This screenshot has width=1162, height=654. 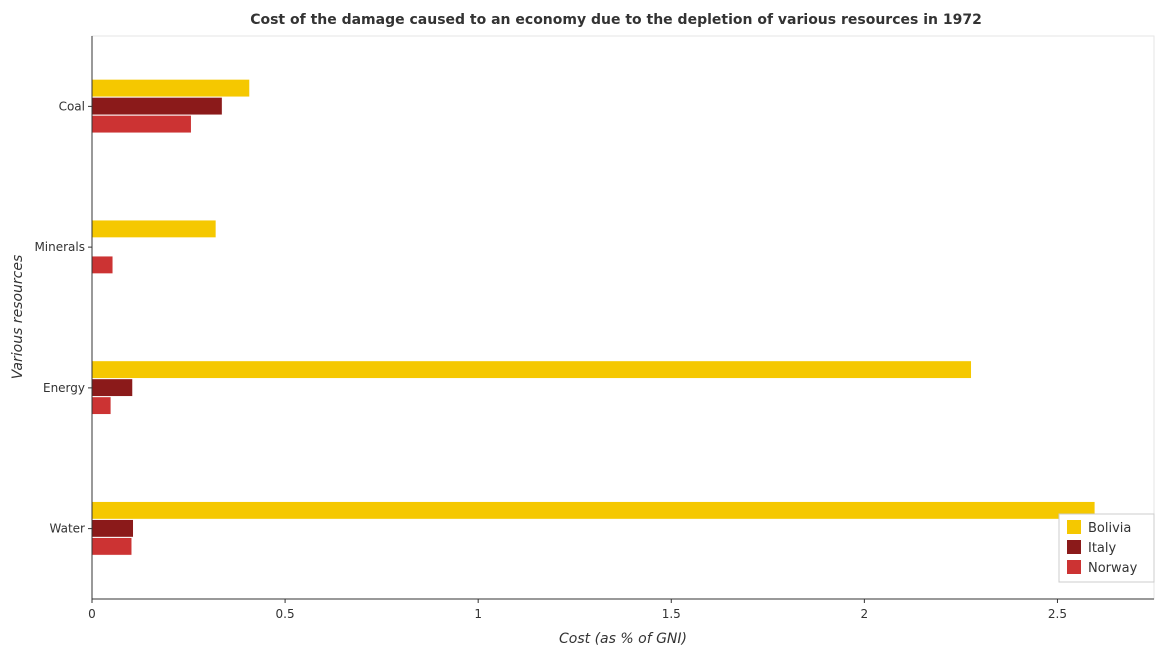 What do you see at coordinates (531, 369) in the screenshot?
I see `bar-bolivia-energy` at bounding box center [531, 369].